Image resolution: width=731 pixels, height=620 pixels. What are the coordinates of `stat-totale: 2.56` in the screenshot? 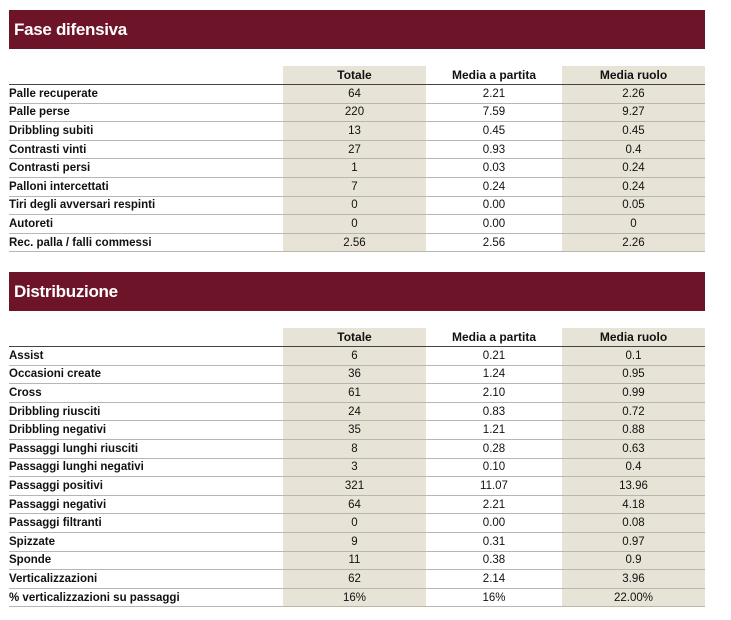 It's located at (354, 242).